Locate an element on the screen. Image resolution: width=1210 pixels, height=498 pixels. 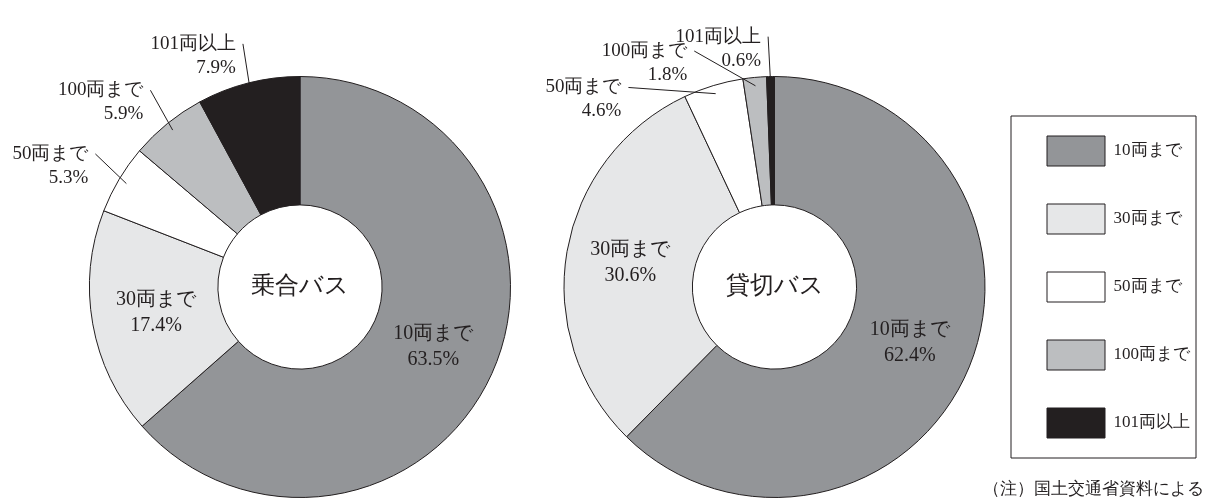
legend-label: 50両まで is located at coordinates (1148, 286).